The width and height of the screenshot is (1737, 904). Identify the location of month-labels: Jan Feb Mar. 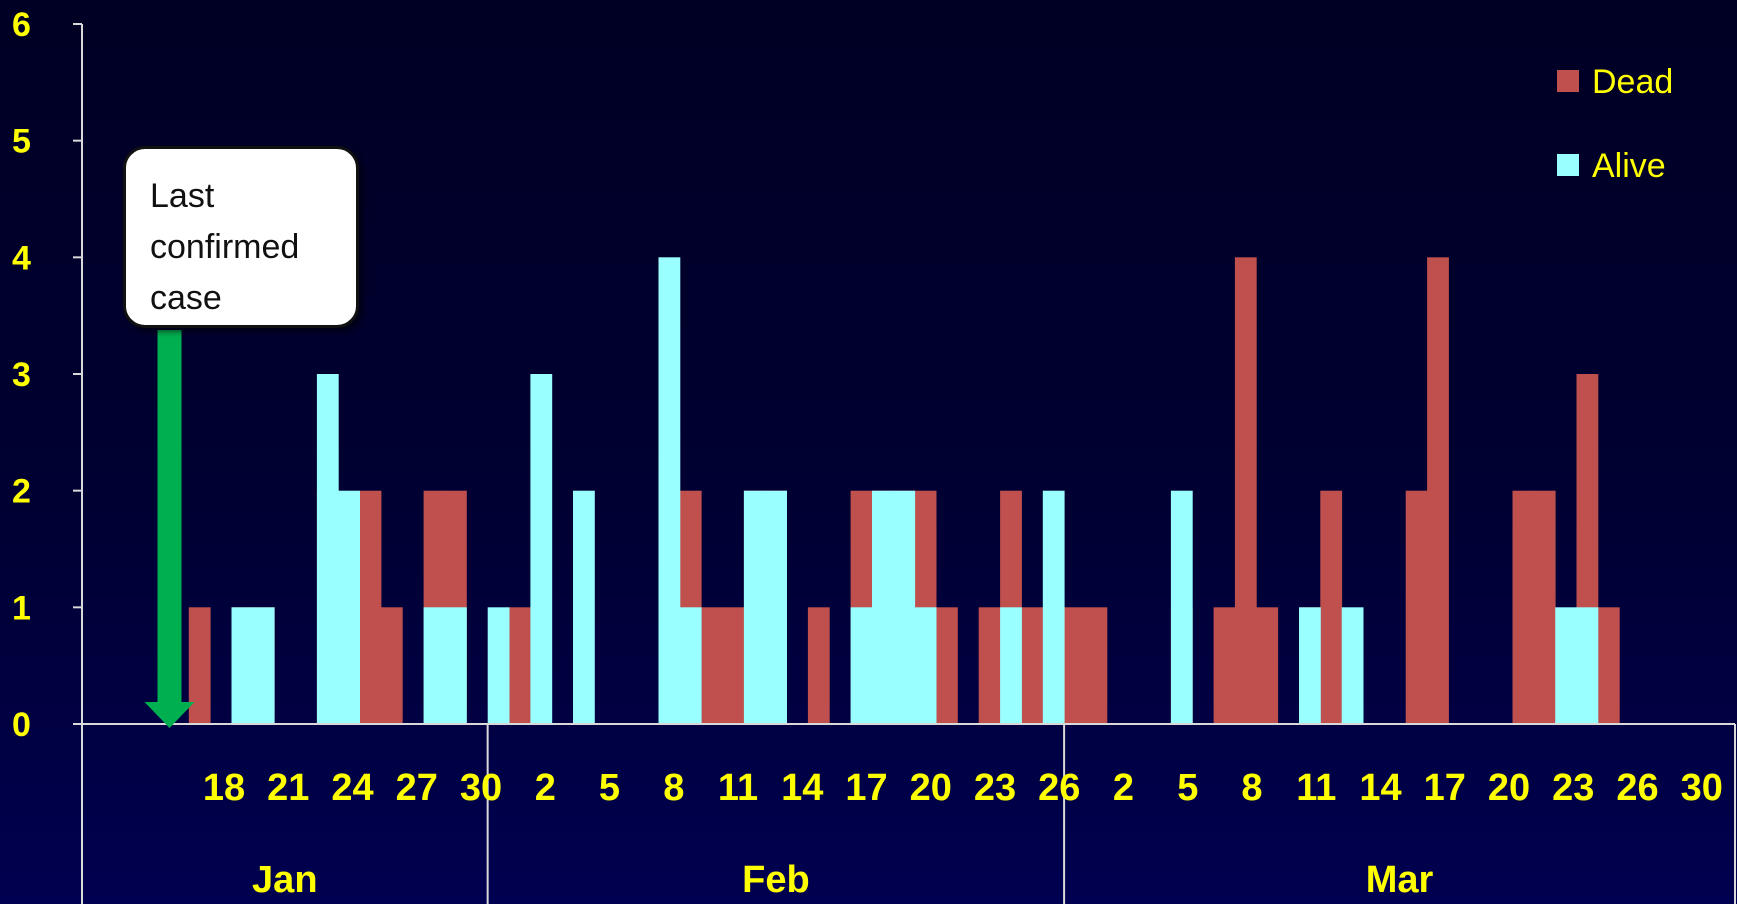
(842, 880).